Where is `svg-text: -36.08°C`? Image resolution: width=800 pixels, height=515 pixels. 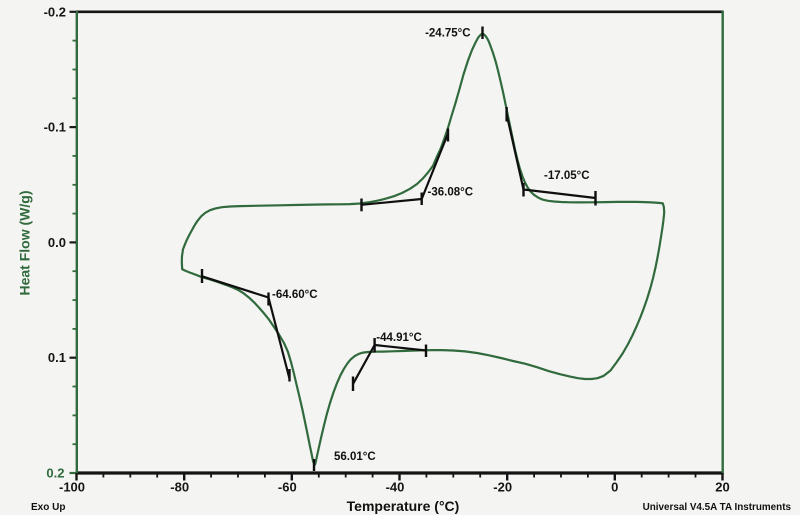
svg-text: -36.08°C is located at coordinates (451, 193).